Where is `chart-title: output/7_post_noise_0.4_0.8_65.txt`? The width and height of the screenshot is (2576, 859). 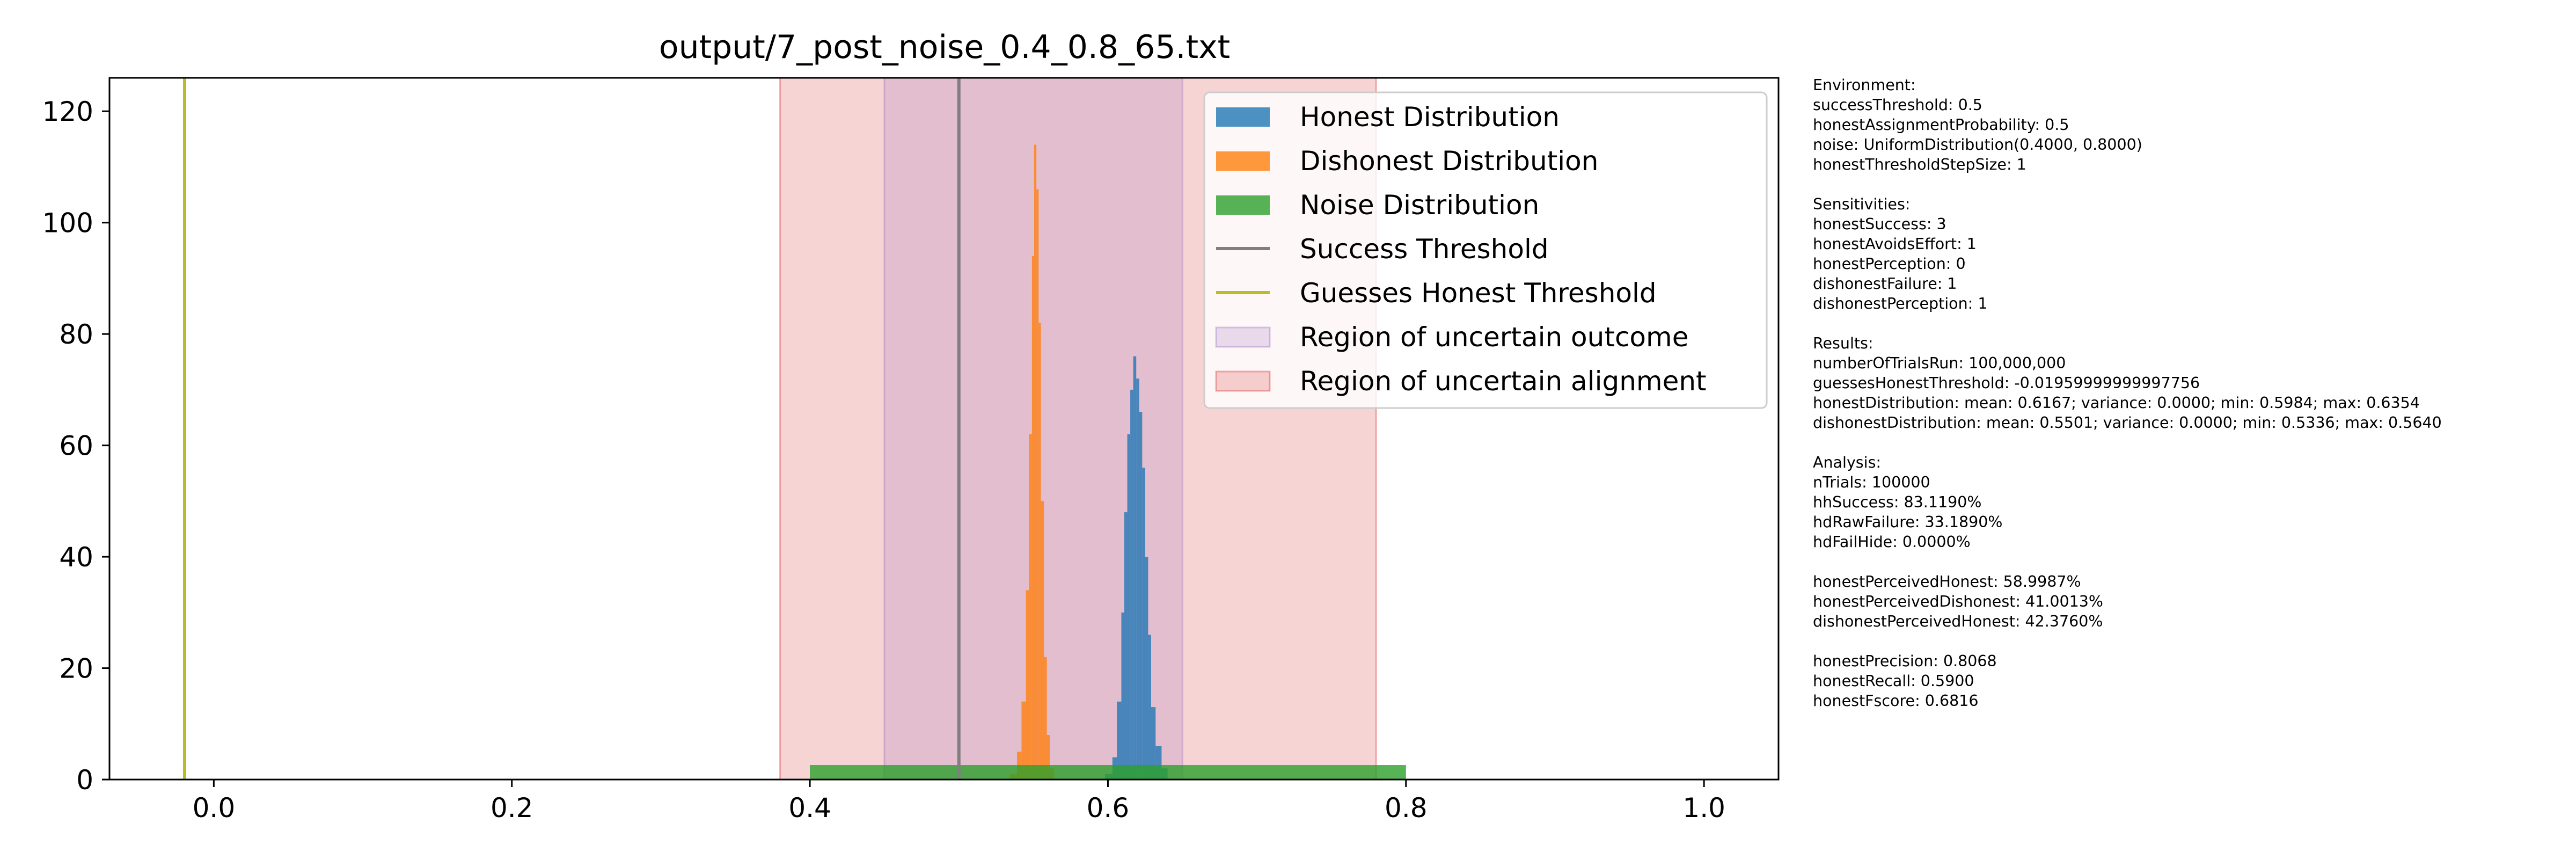 chart-title: output/7_post_noise_0.4_0.8_65.txt is located at coordinates (944, 47).